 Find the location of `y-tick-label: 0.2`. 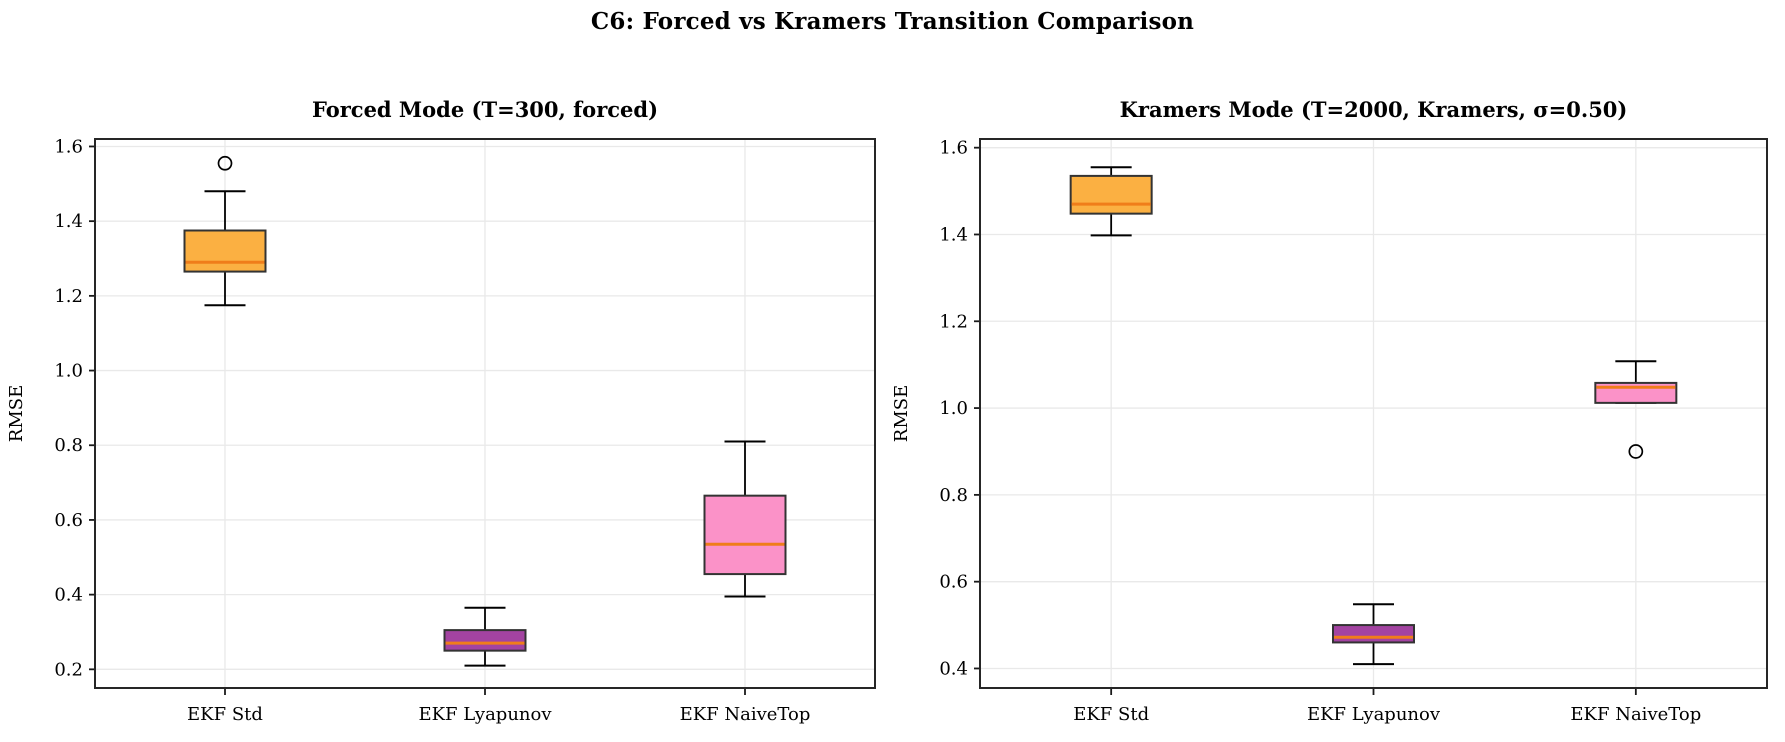

y-tick-label: 0.2 is located at coordinates (68, 669).